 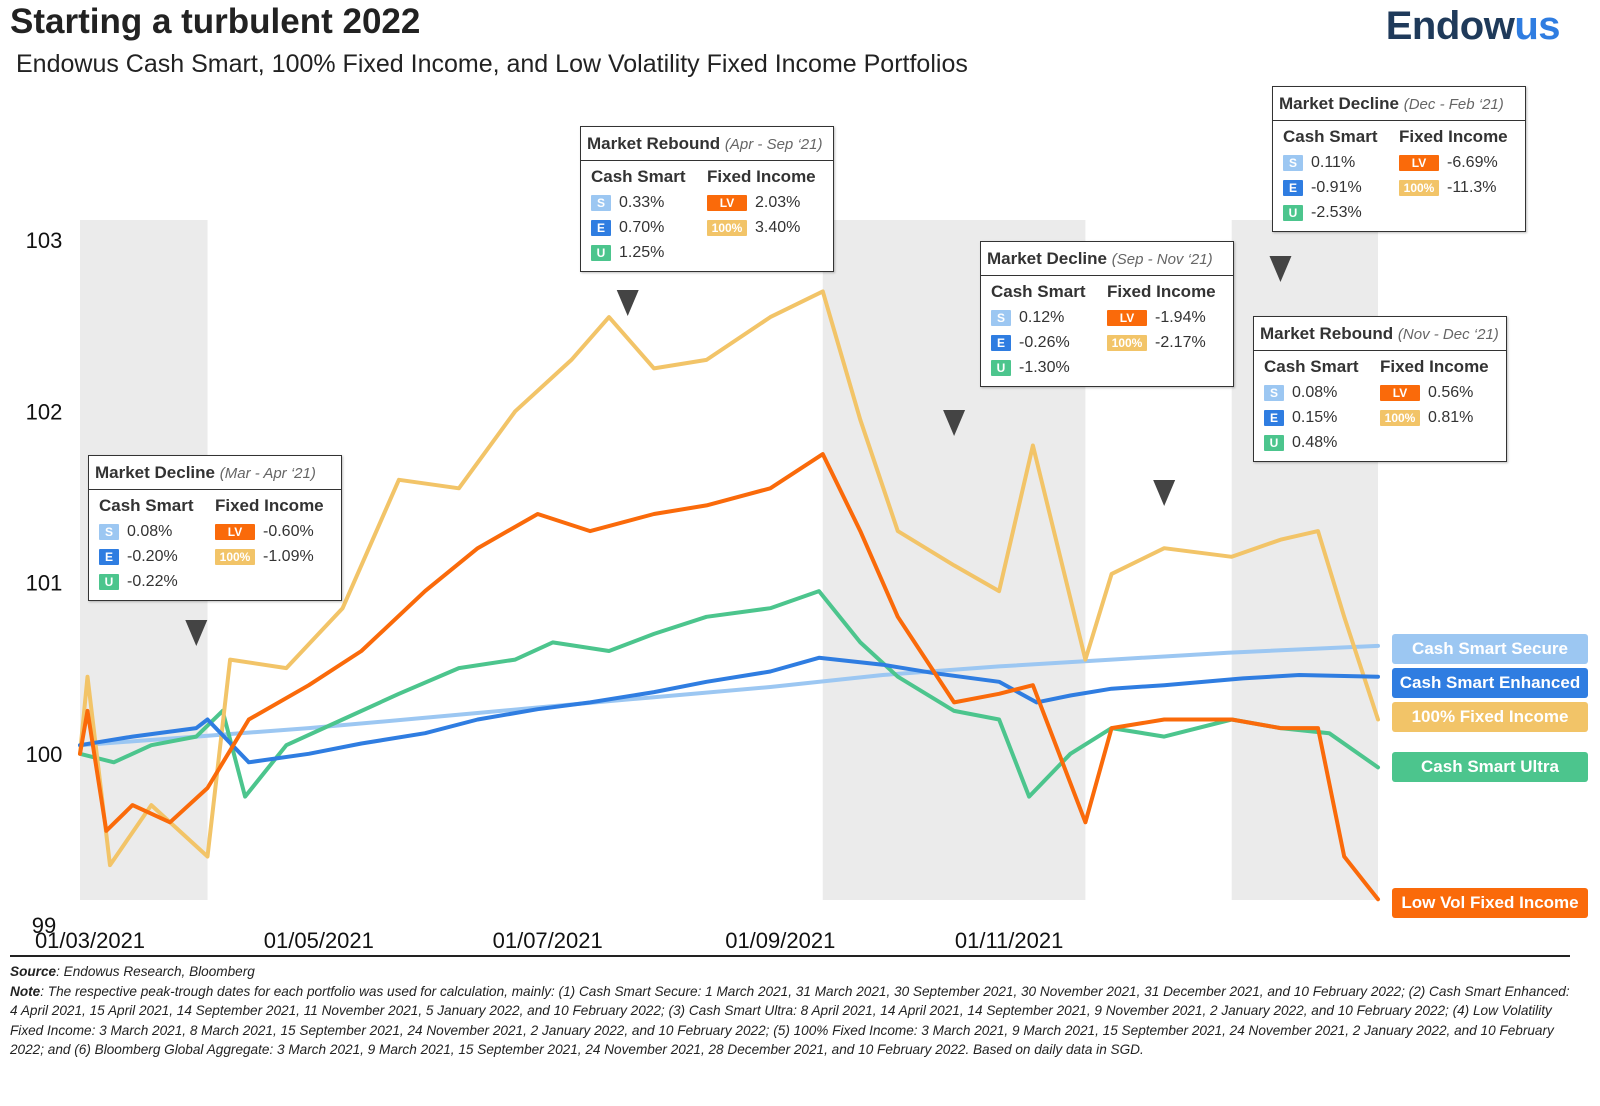 I want to click on value-lv: 0.56%, so click(x=1451, y=392).